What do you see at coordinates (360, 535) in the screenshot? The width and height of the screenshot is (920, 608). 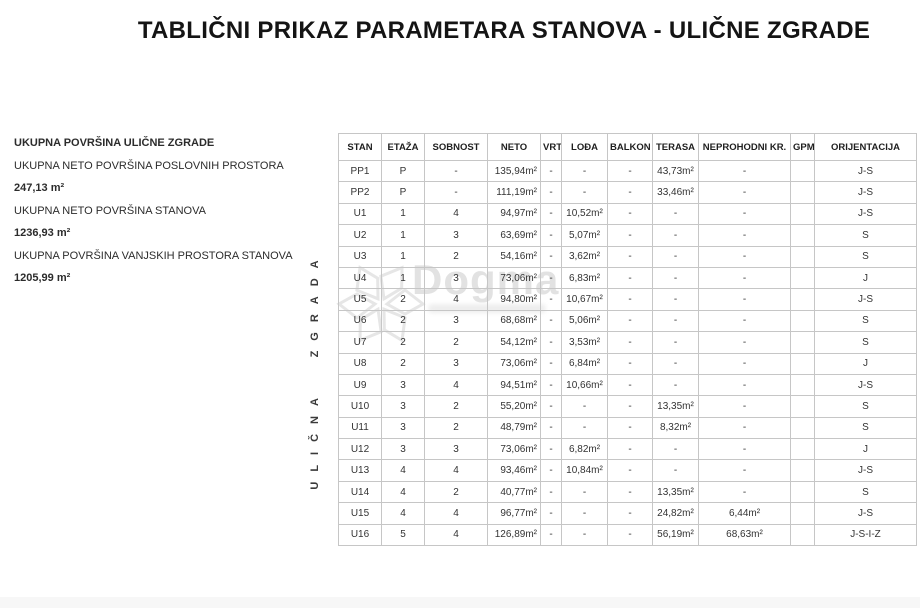 I see `cell-stan: U16` at bounding box center [360, 535].